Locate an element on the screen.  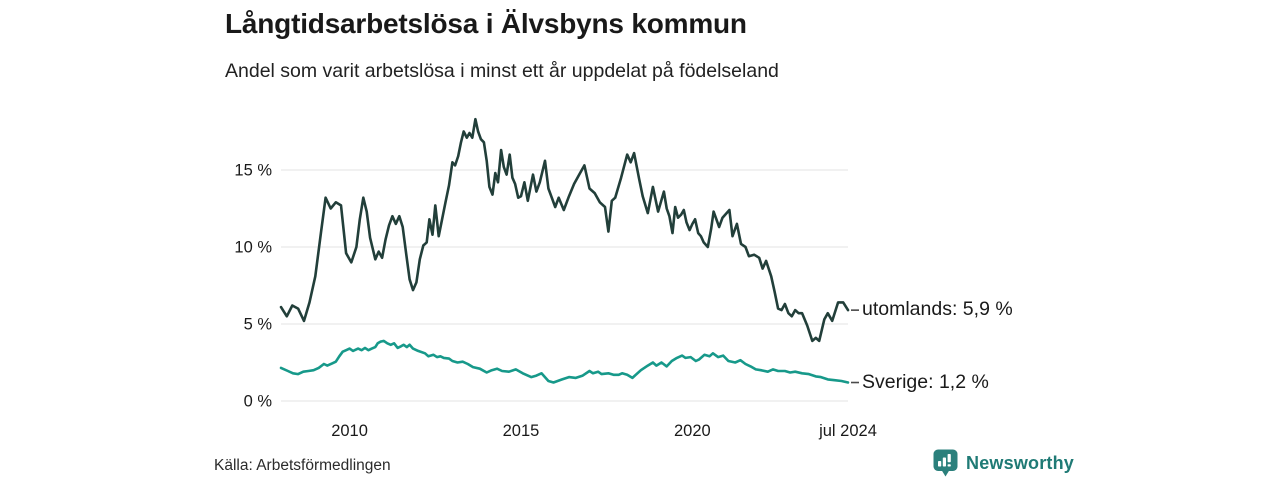
y-axis-tick-label: 0 % is located at coordinates (258, 402).